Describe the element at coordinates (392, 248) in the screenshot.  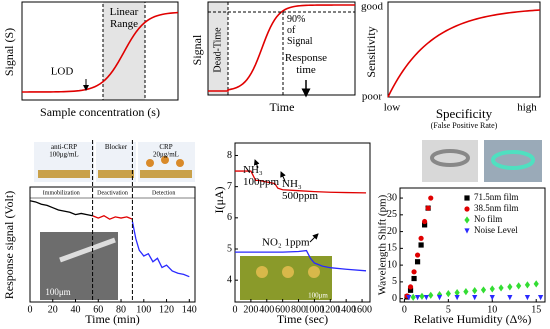
I see `y-tick-label: 15` at that location.